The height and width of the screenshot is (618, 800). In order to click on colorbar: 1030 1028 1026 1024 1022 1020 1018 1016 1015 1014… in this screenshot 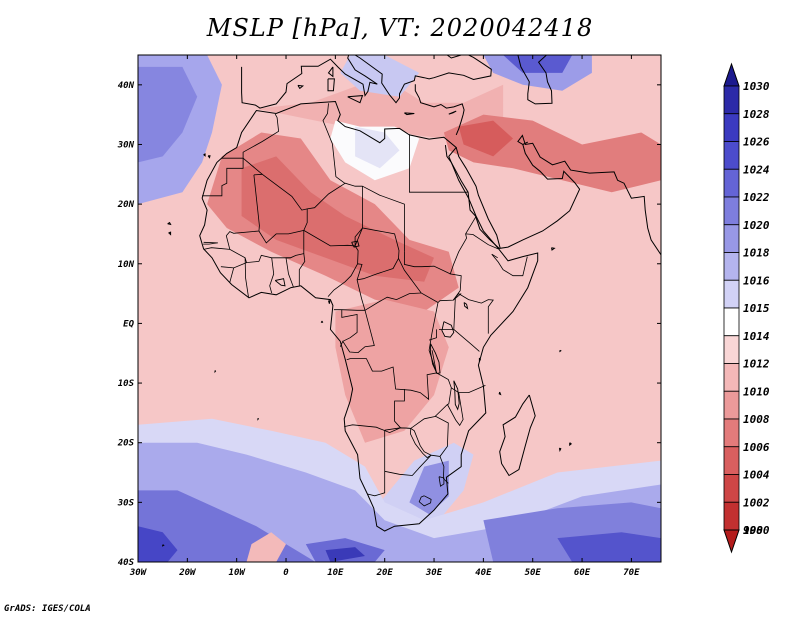, I will do `click(746, 308)`.